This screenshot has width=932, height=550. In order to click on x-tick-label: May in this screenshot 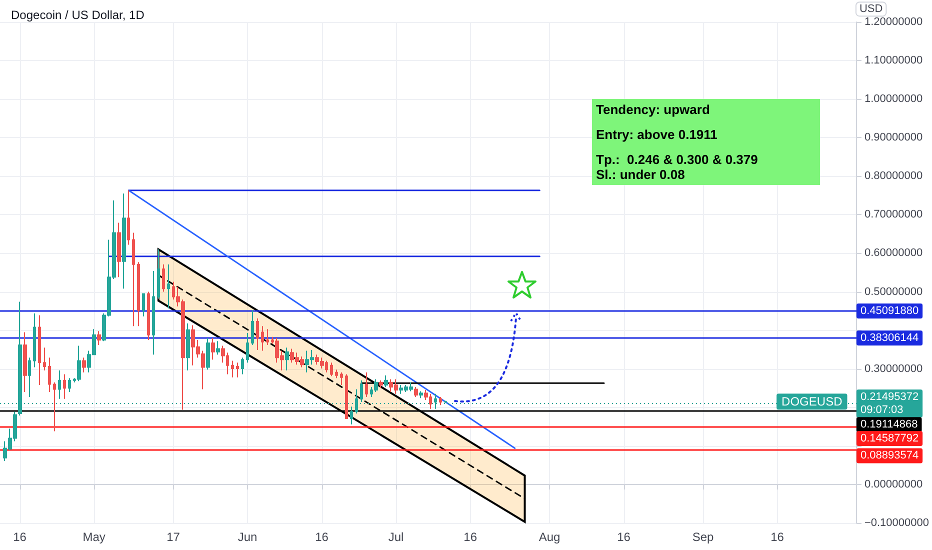, I will do `click(94, 537)`.